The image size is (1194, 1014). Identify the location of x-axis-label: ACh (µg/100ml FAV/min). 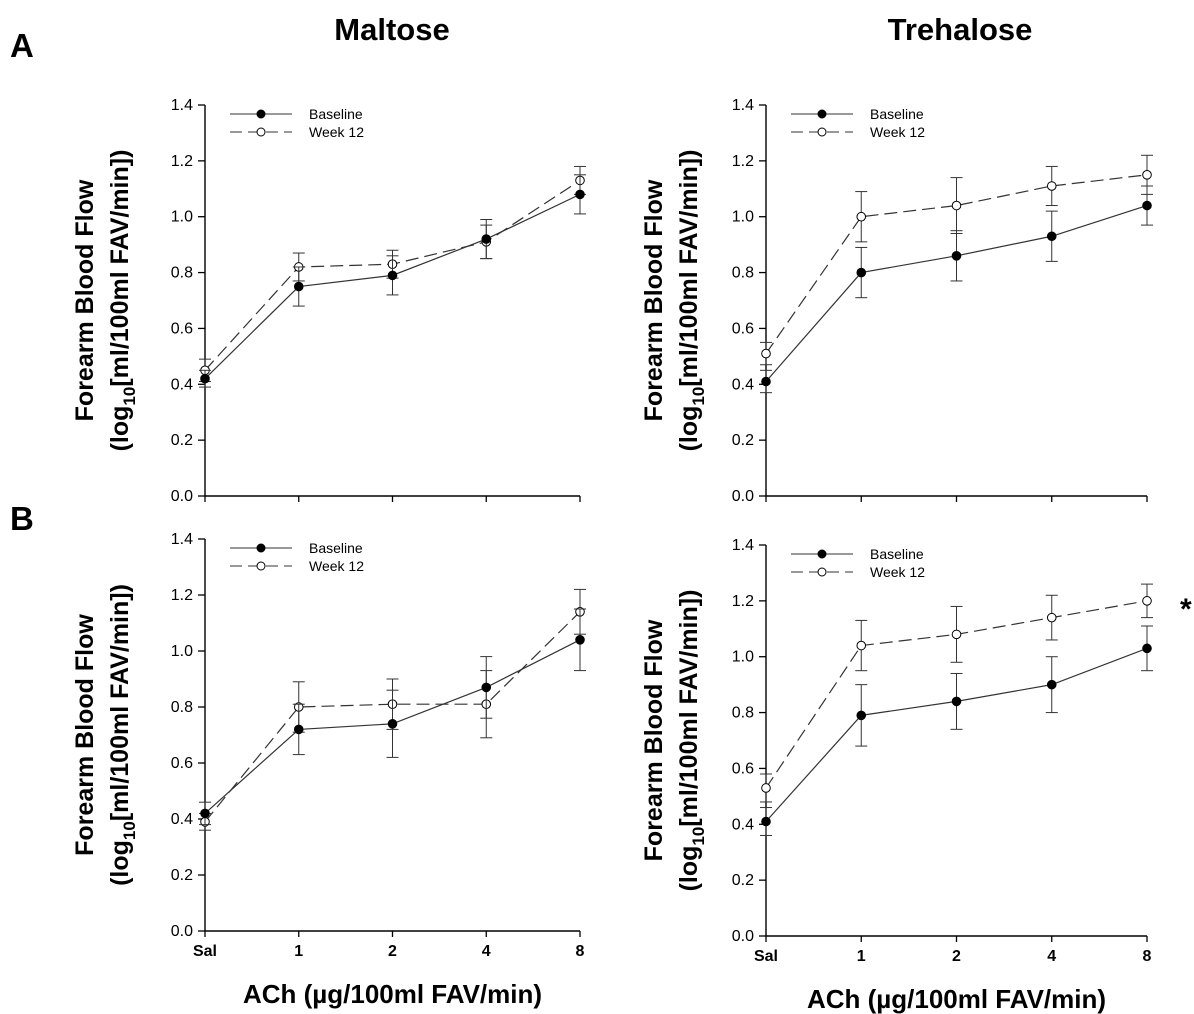
(392, 994).